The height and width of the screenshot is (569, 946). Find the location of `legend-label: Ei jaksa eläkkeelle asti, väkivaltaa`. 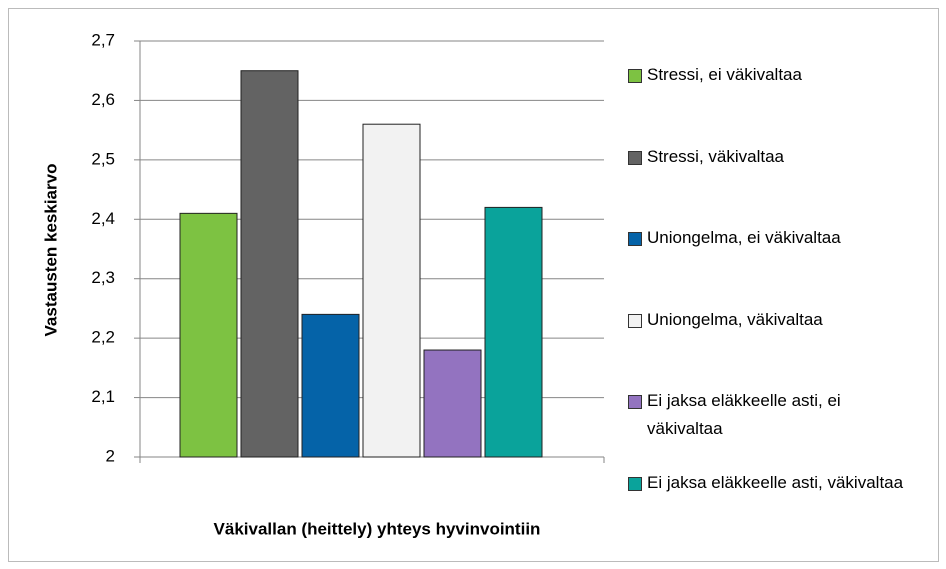

legend-label: Ei jaksa eläkkeelle asti, väkivaltaa is located at coordinates (775, 482).